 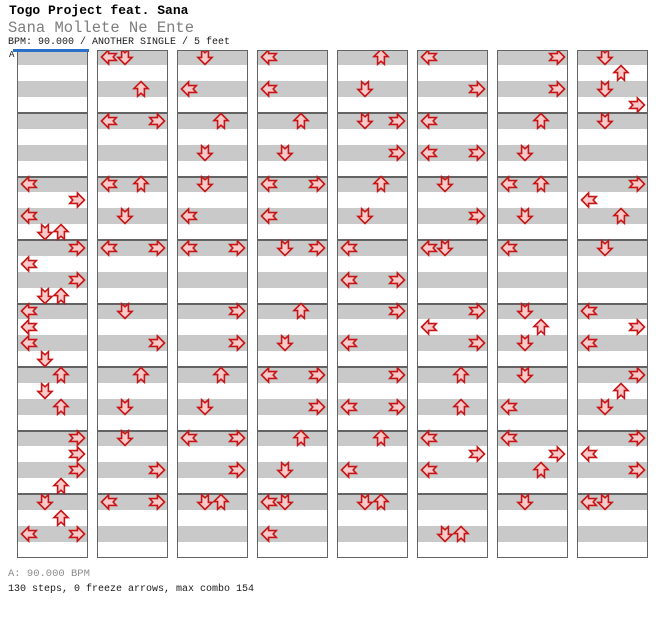 What do you see at coordinates (119, 42) in the screenshot?
I see `chart-info: BPM: 90.000 / ANOTHER SINGLE / 5 feet` at bounding box center [119, 42].